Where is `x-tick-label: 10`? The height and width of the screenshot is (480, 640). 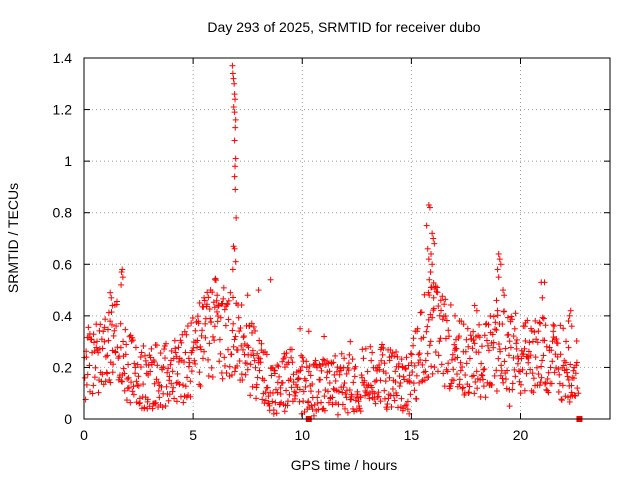 x-tick-label: 10 is located at coordinates (302, 435).